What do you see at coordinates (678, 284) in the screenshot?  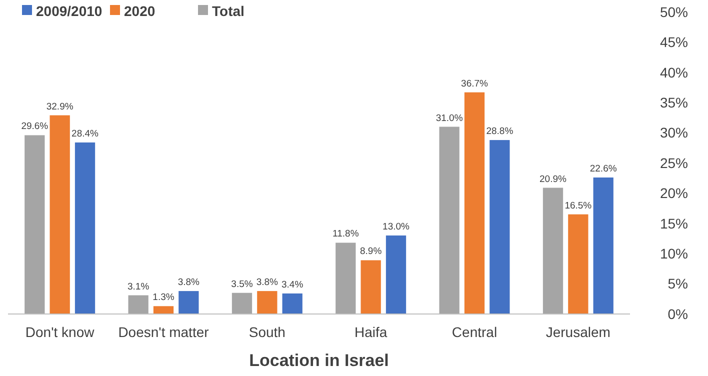 I see `y-tick-label: 5%` at bounding box center [678, 284].